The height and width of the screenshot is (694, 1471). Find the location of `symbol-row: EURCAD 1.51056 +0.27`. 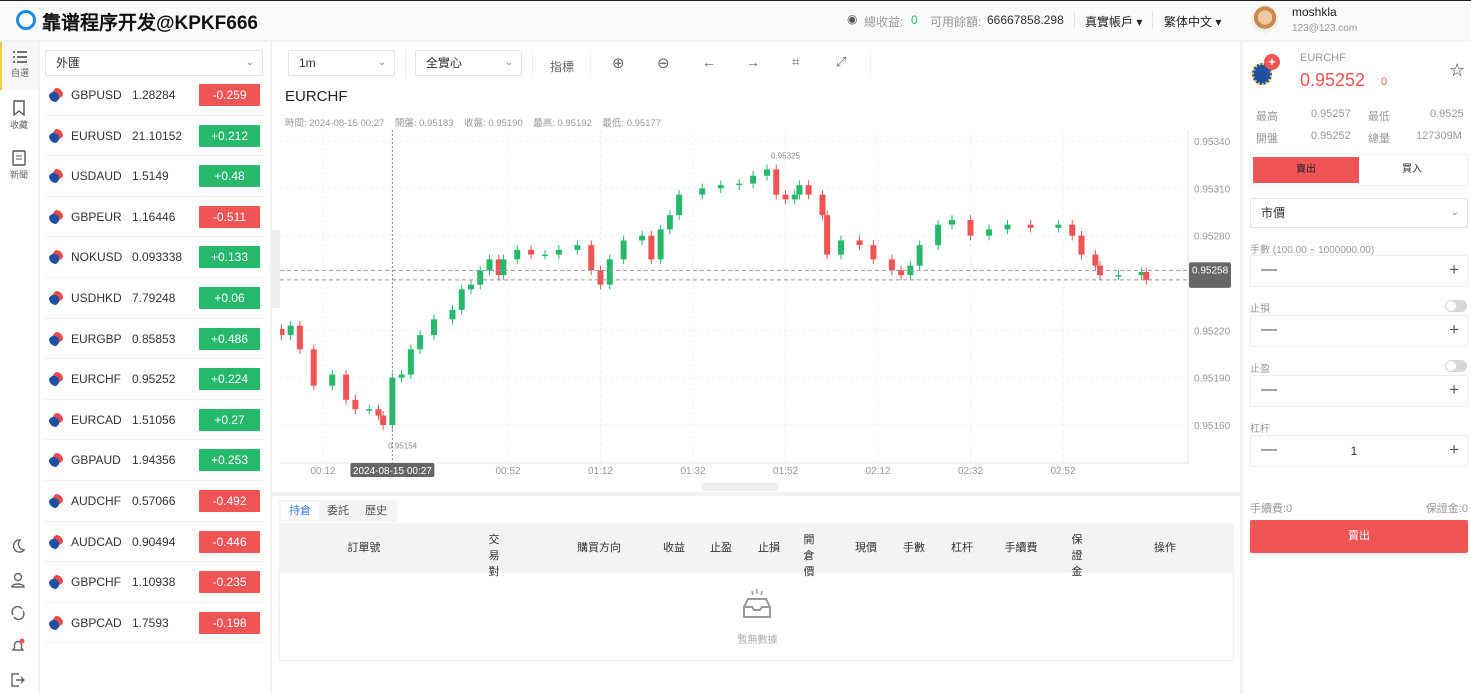

symbol-row: EURCAD 1.51056 +0.27 is located at coordinates (155, 420).